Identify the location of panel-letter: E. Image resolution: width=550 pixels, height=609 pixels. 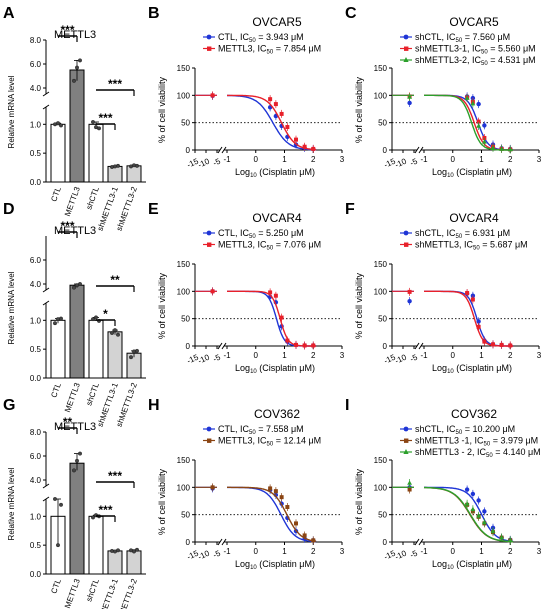
(153, 209).